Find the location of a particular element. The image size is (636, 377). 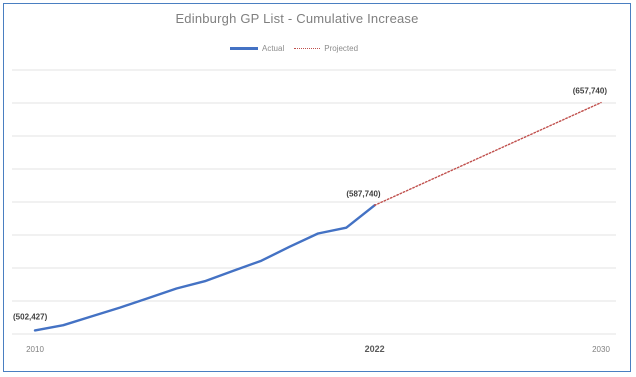

x-axis-ticks: 2010 2022 2030 is located at coordinates (318, 349).